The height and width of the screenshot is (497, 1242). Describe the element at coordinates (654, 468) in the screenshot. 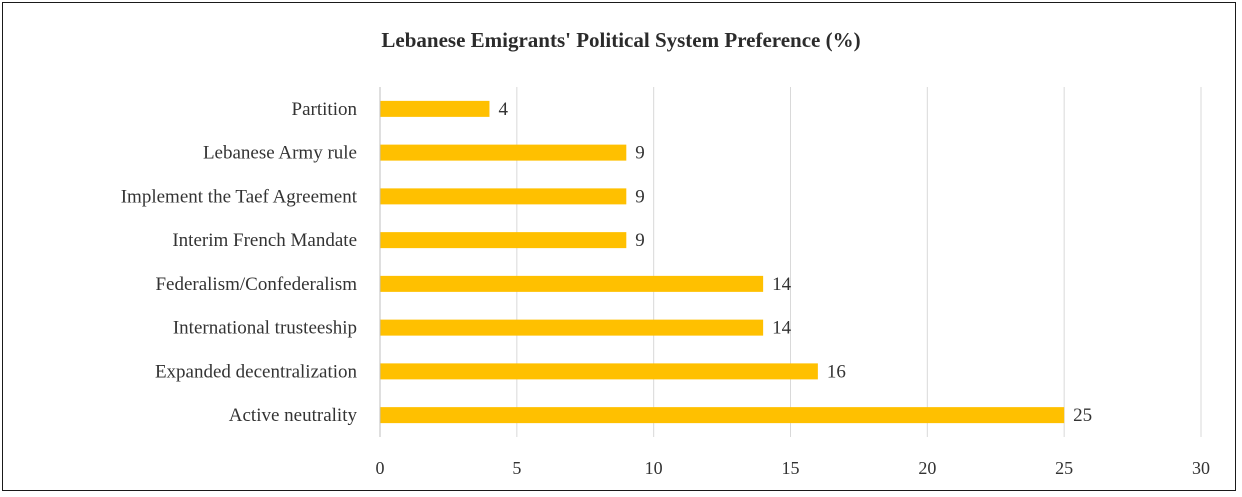

I see `x-tick-label: 10` at that location.